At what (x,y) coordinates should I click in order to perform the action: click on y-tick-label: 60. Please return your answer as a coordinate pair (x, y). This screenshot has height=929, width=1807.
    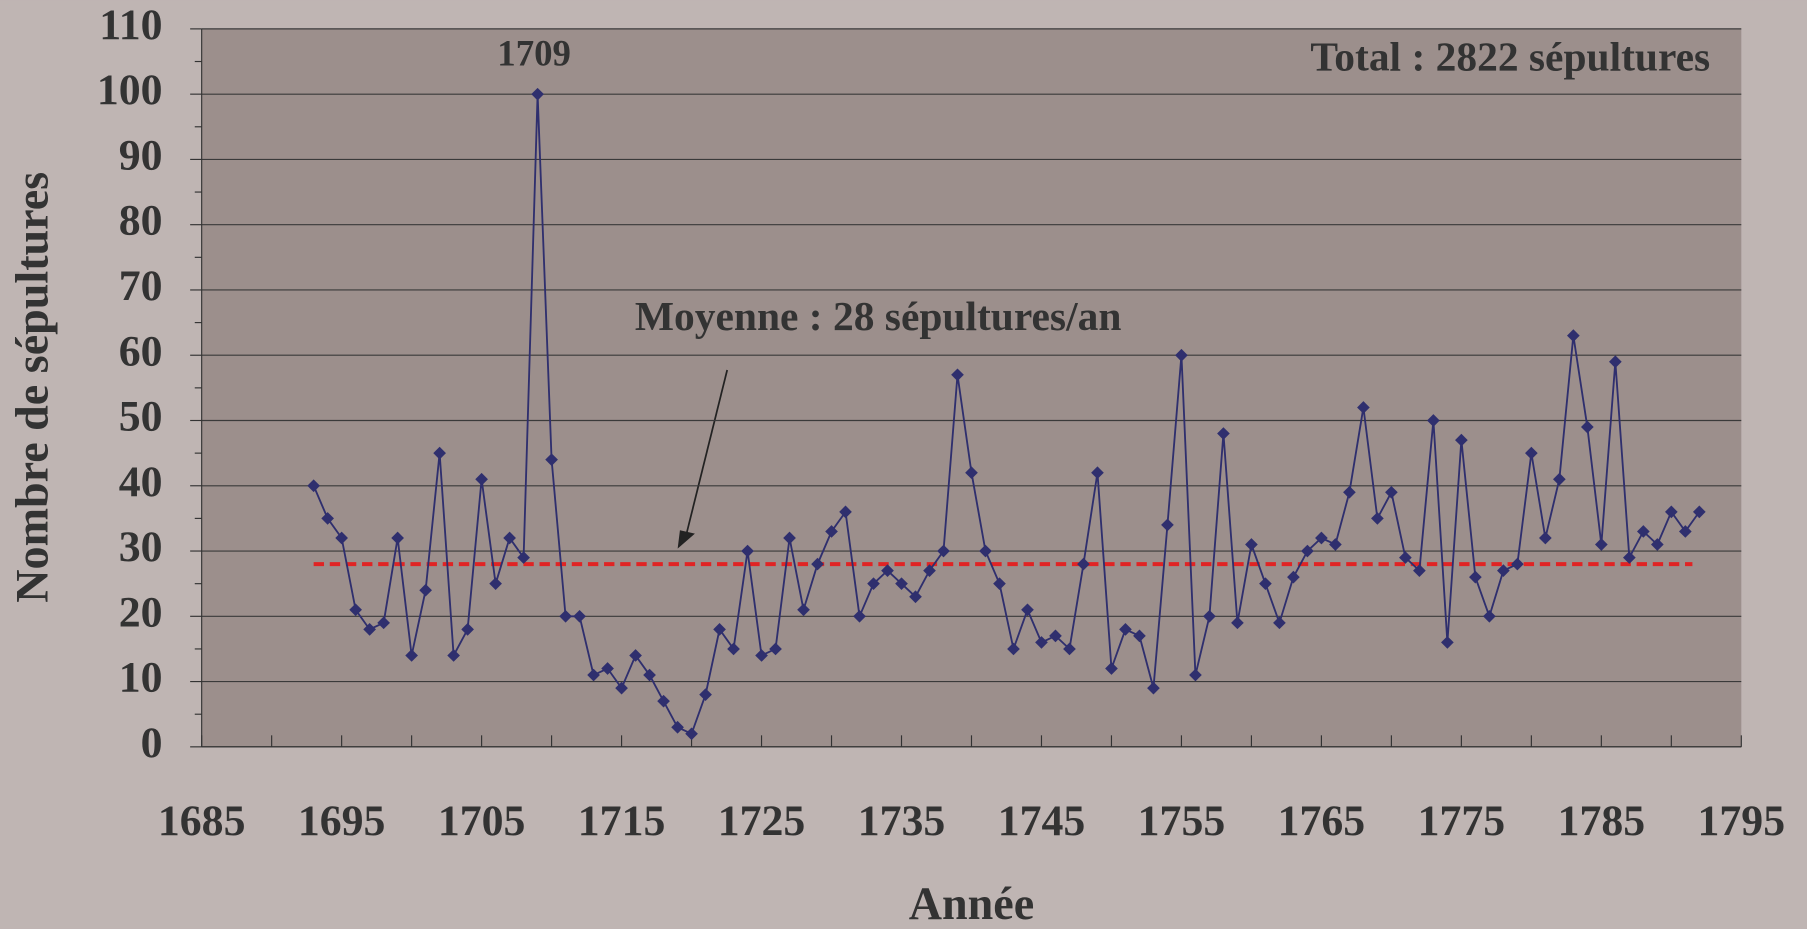
    Looking at the image, I should click on (141, 351).